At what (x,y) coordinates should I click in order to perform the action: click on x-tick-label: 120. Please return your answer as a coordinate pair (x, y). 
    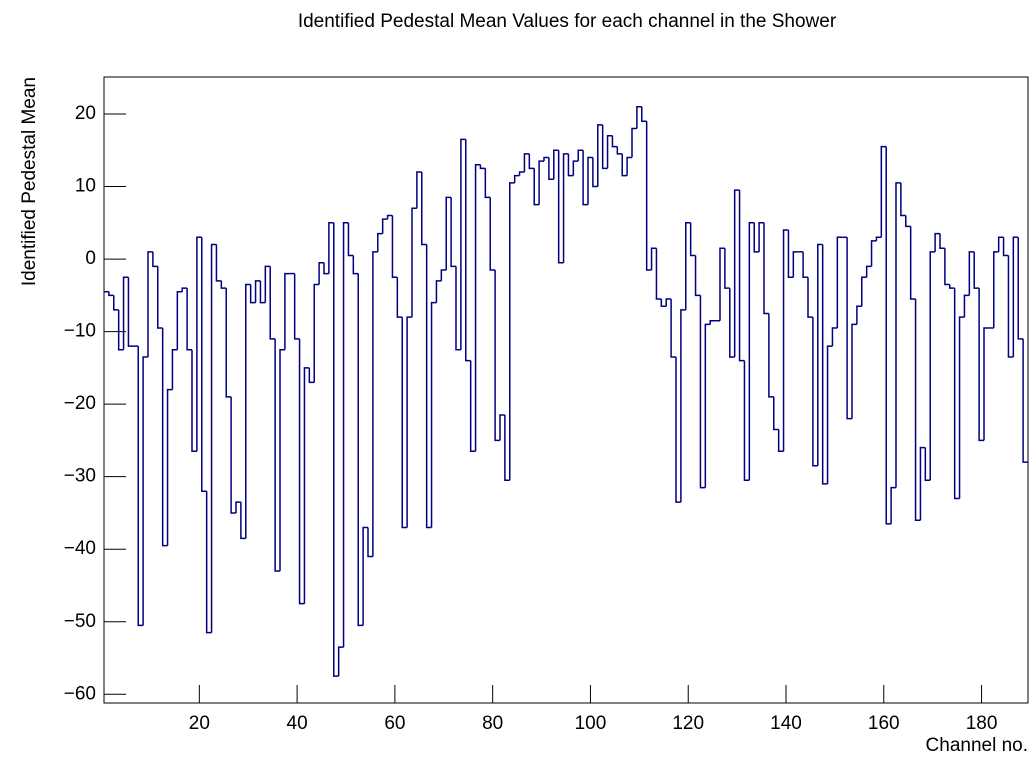
    Looking at the image, I should click on (688, 723).